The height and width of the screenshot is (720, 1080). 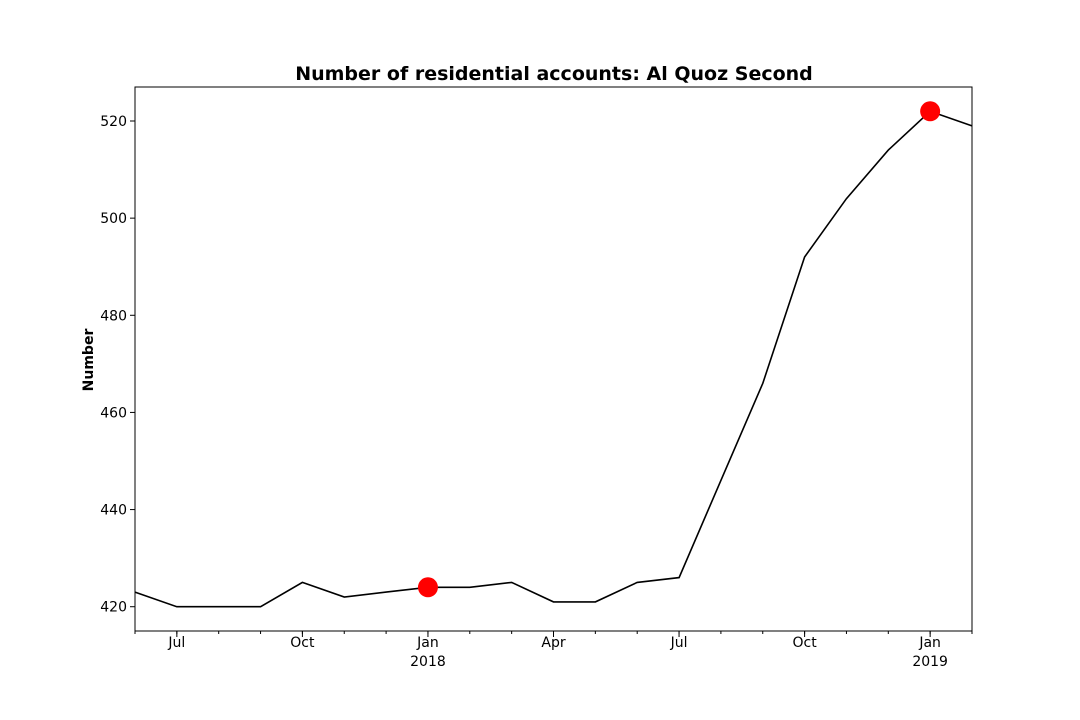 I want to click on y-tick-label: 500, so click(x=113, y=219).